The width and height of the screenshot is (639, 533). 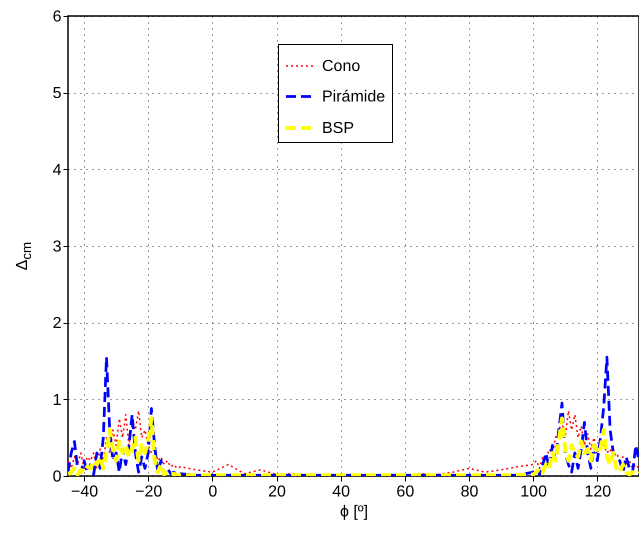 I want to click on x-tick-label: 20, so click(x=277, y=492).